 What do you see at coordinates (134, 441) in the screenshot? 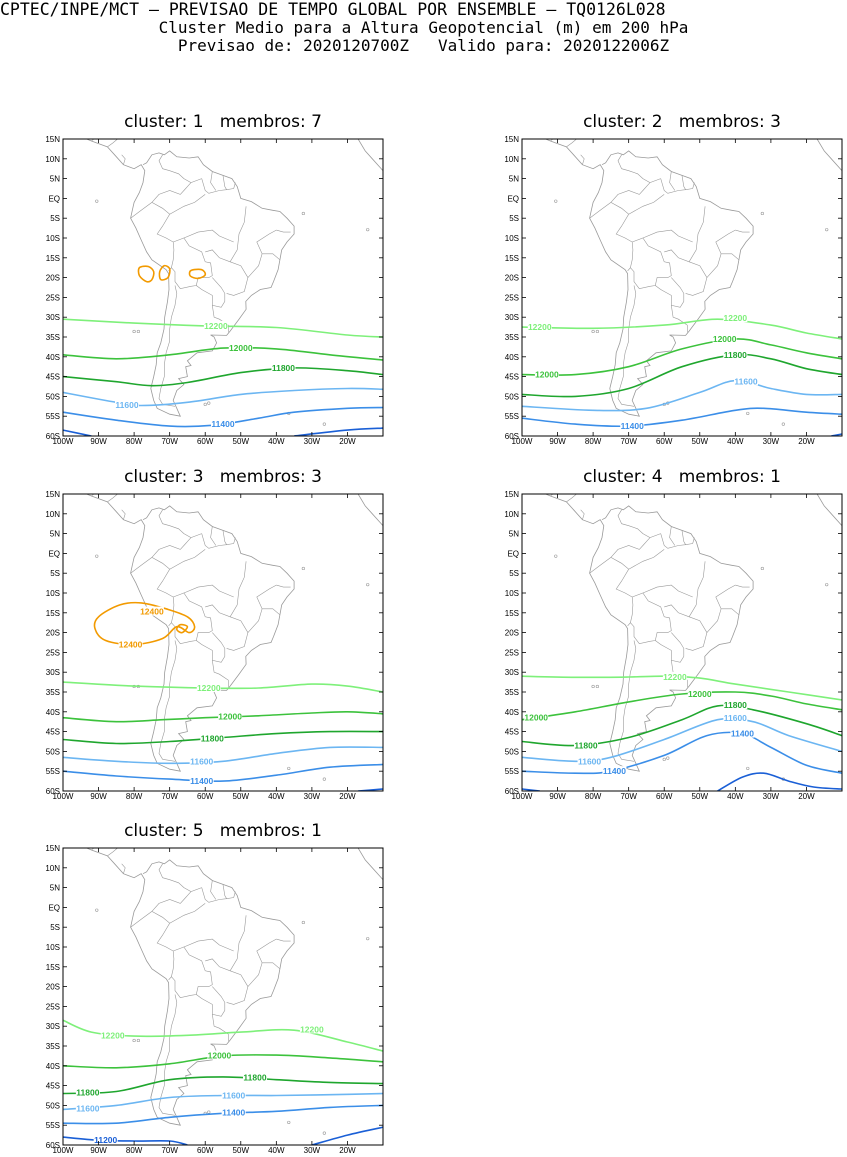
I see `lon-tick-label: 80W` at bounding box center [134, 441].